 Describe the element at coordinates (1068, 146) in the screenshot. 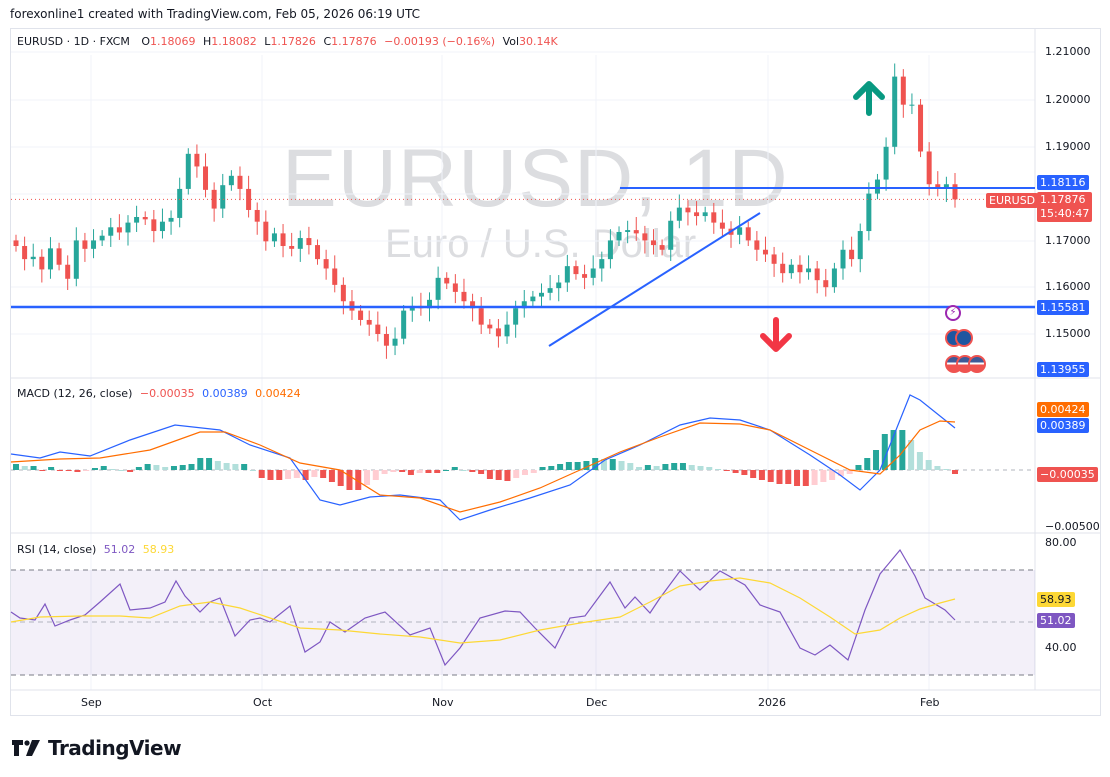

I see `price-tick: 1.19000` at that location.